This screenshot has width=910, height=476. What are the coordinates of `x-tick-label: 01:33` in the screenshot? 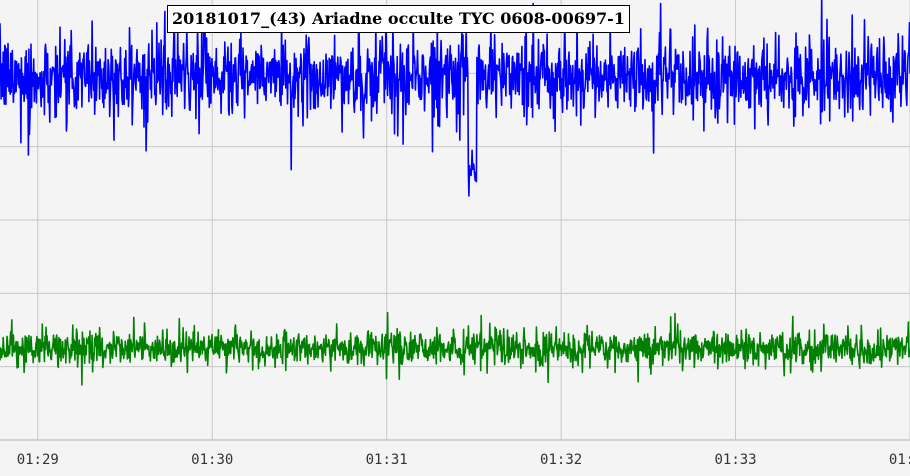 It's located at (735, 460).